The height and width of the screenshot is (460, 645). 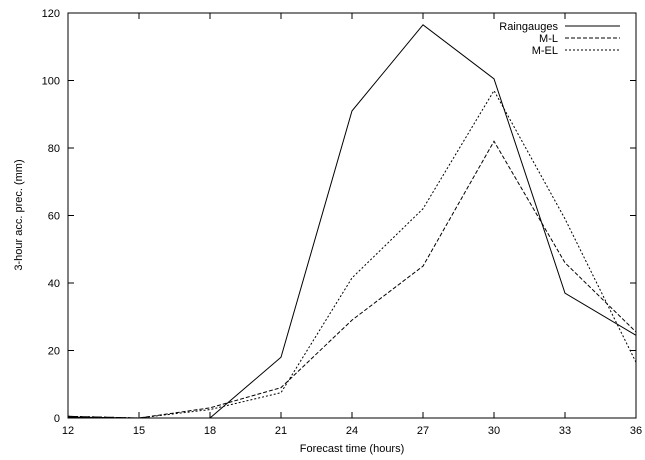 I want to click on y-tick-label: 20, so click(x=54, y=352).